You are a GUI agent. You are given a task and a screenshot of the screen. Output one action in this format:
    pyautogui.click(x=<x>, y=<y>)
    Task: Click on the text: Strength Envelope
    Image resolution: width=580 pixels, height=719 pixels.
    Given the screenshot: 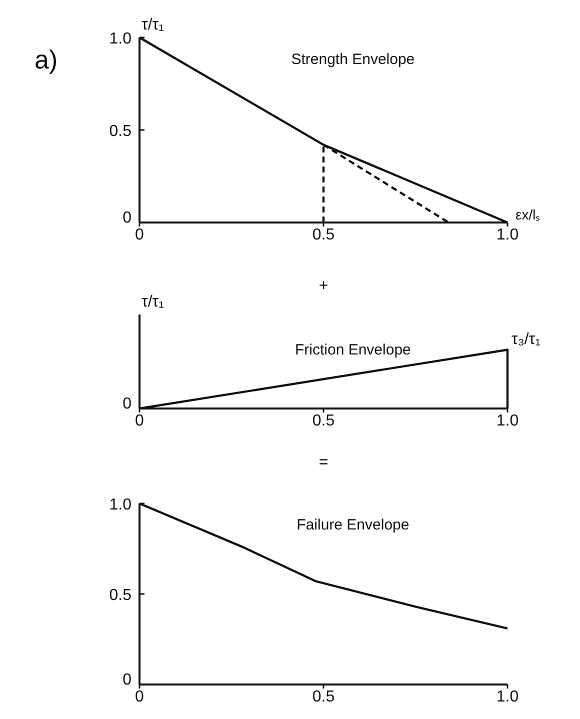 What is the action you would take?
    pyautogui.click(x=353, y=59)
    